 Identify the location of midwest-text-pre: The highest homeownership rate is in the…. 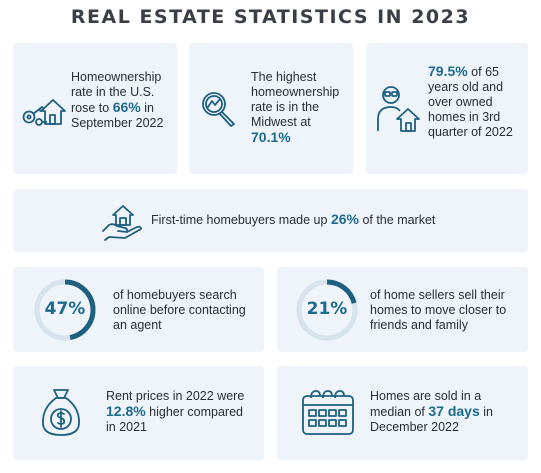
(295, 99).